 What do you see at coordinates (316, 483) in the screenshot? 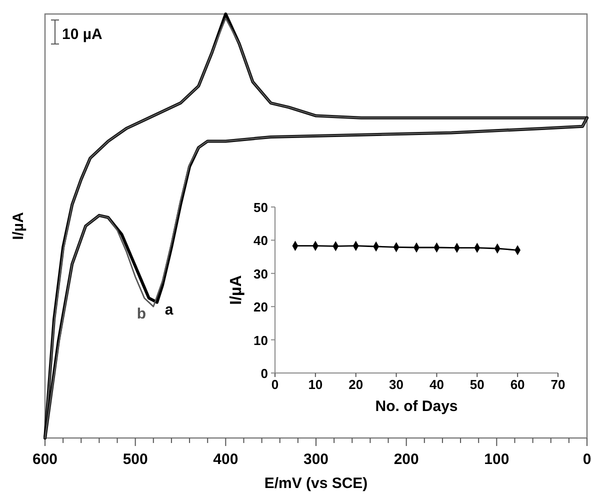
I see `x-axis-title: E/mV (vs SCE)` at bounding box center [316, 483].